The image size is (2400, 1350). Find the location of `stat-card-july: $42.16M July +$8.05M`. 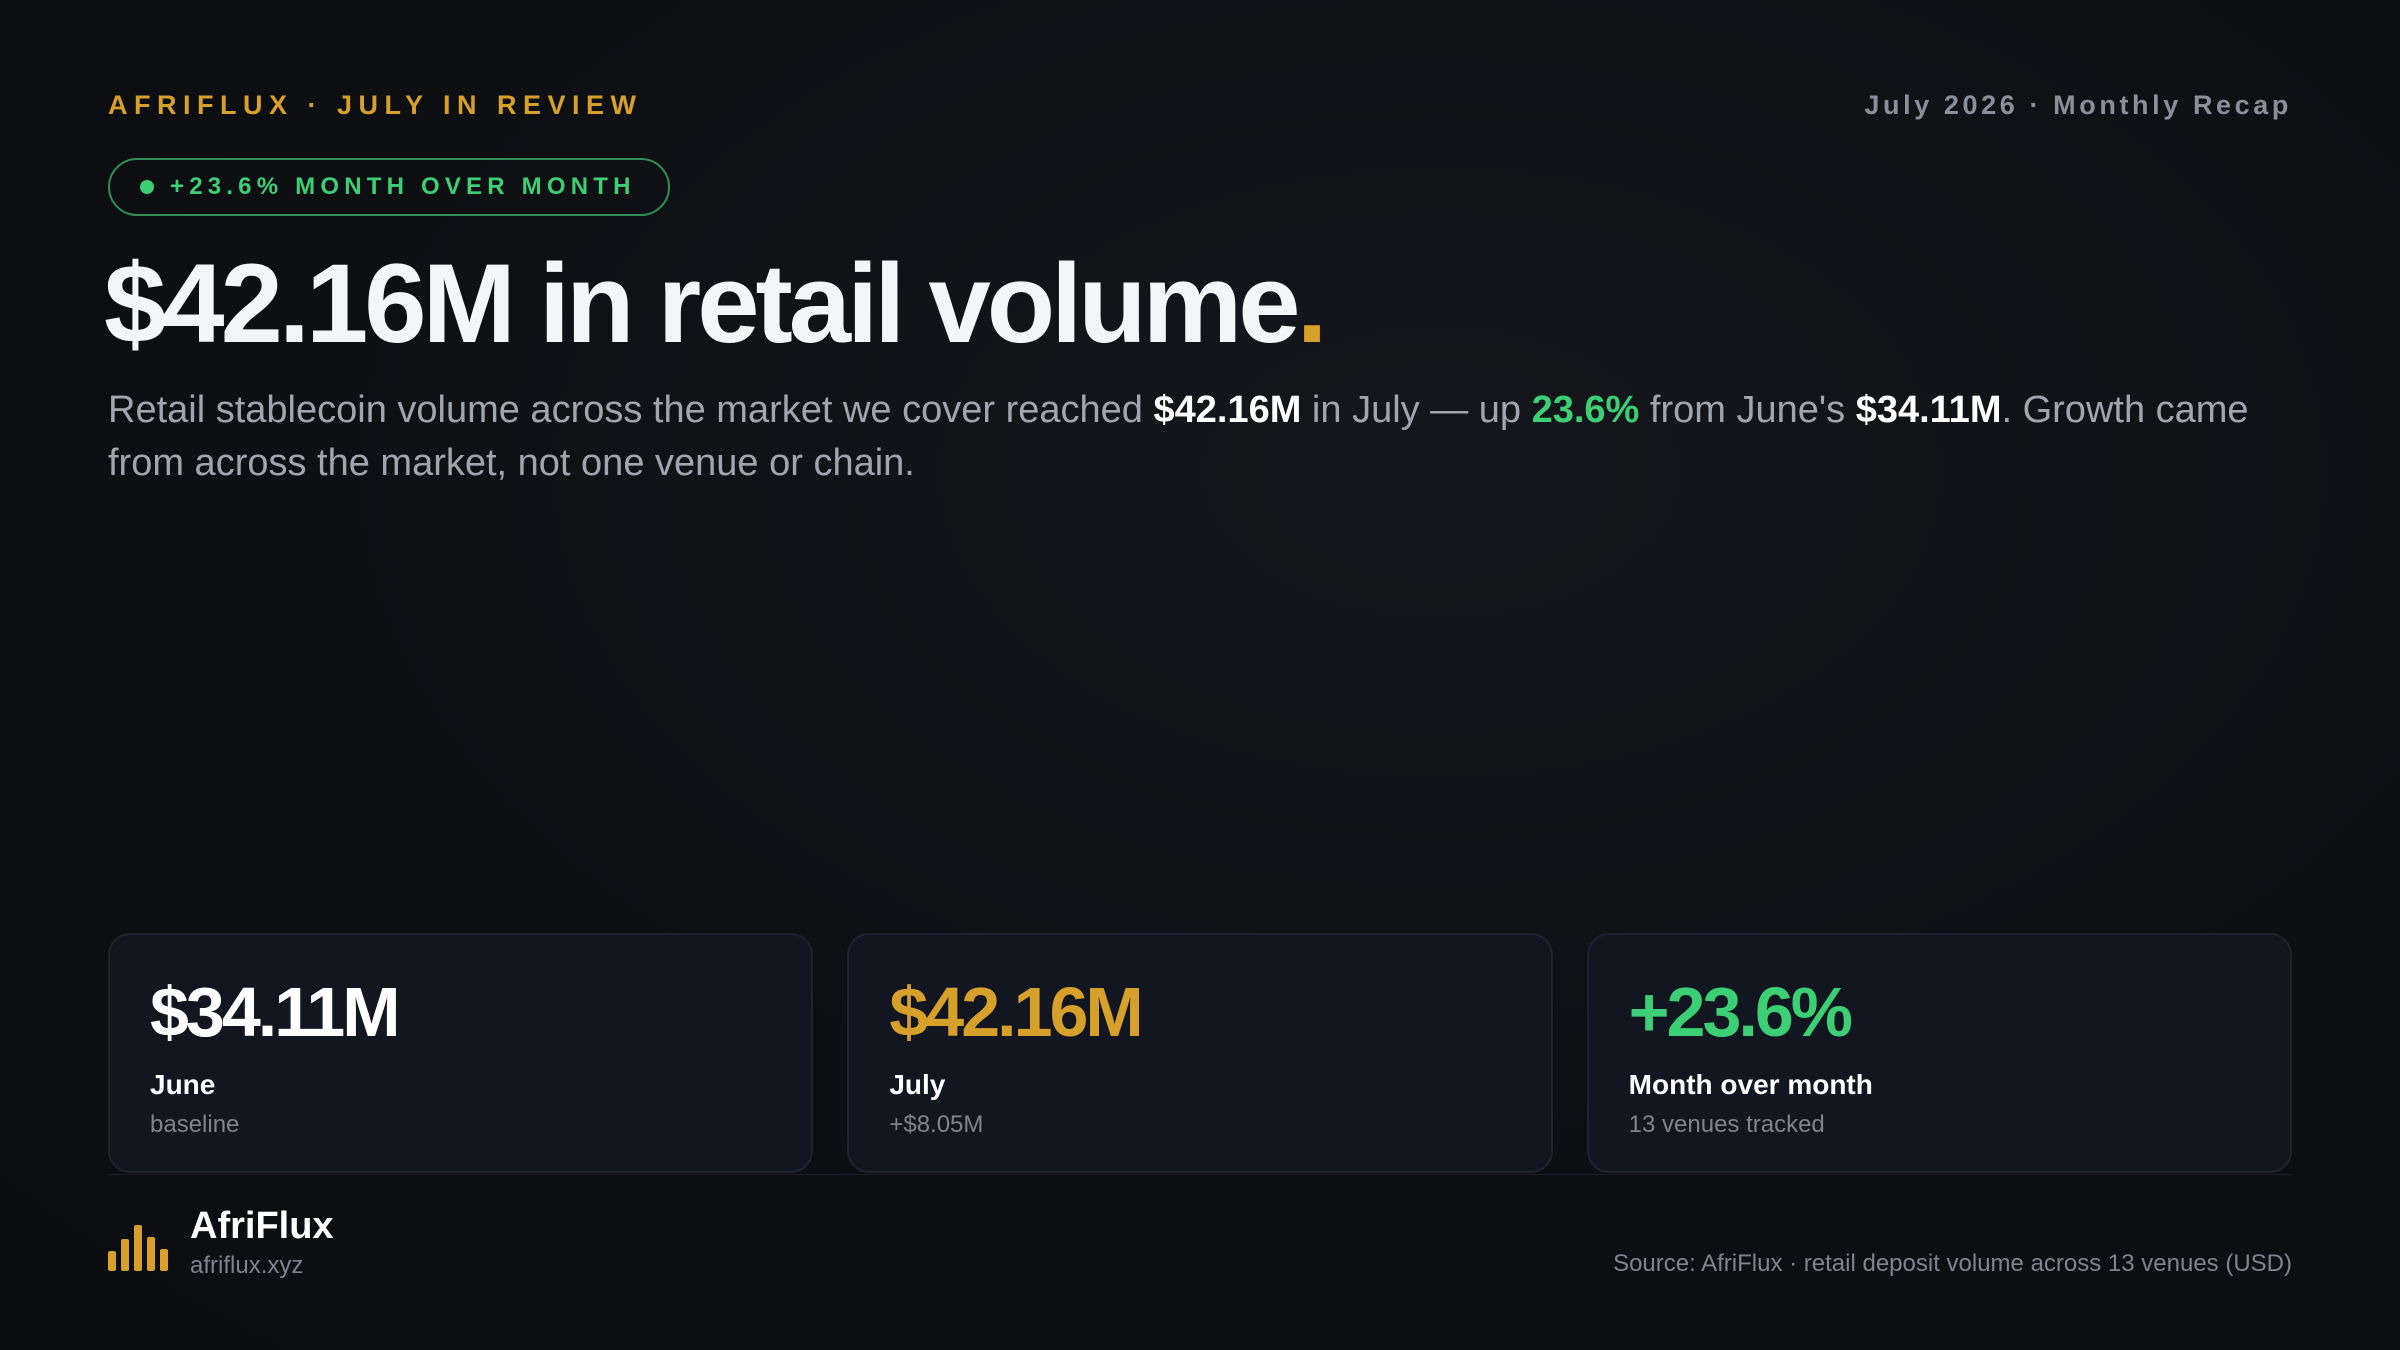

stat-card-july: $42.16M July +$8.05M is located at coordinates (1200, 1053).